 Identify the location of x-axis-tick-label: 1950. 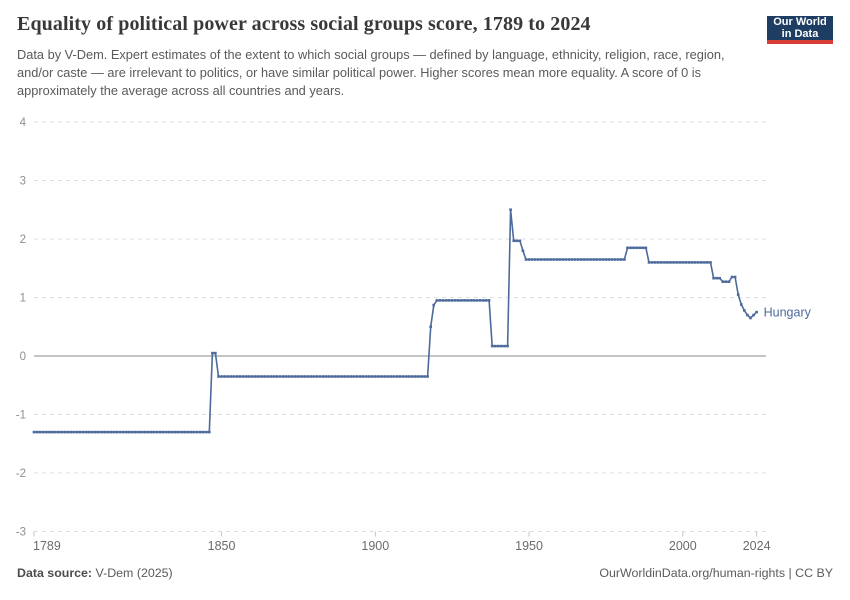
(529, 546).